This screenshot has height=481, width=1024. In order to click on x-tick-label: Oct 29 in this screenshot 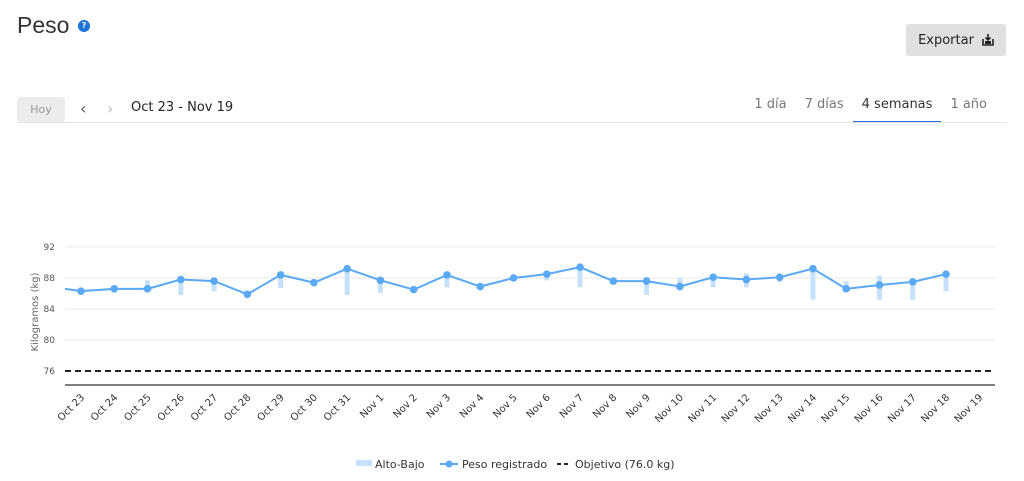, I will do `click(270, 407)`.